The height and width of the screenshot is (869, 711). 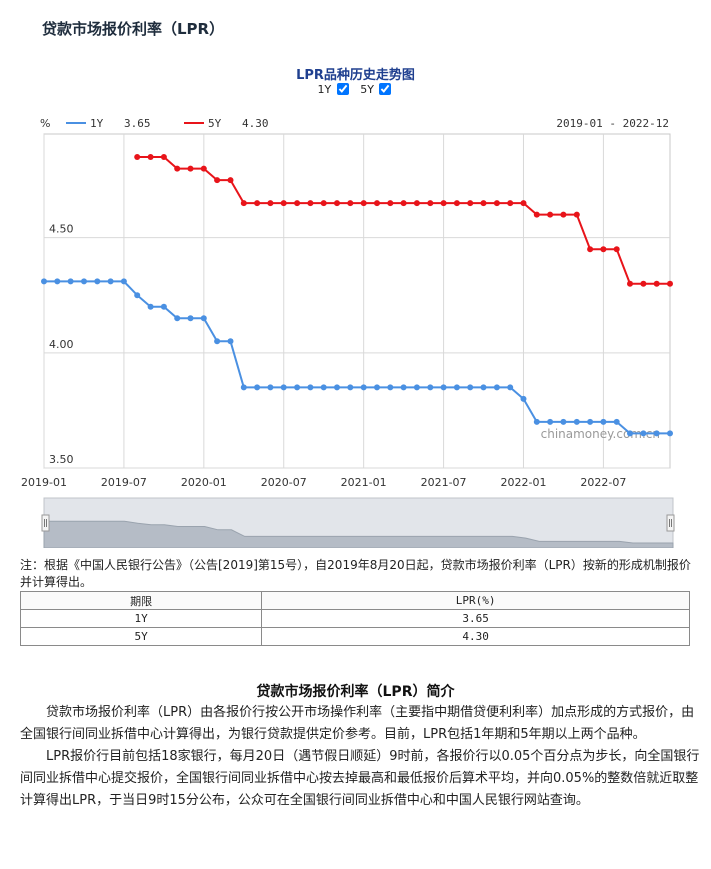 I want to click on legend-1y: 1Y 3.65, so click(x=108, y=123).